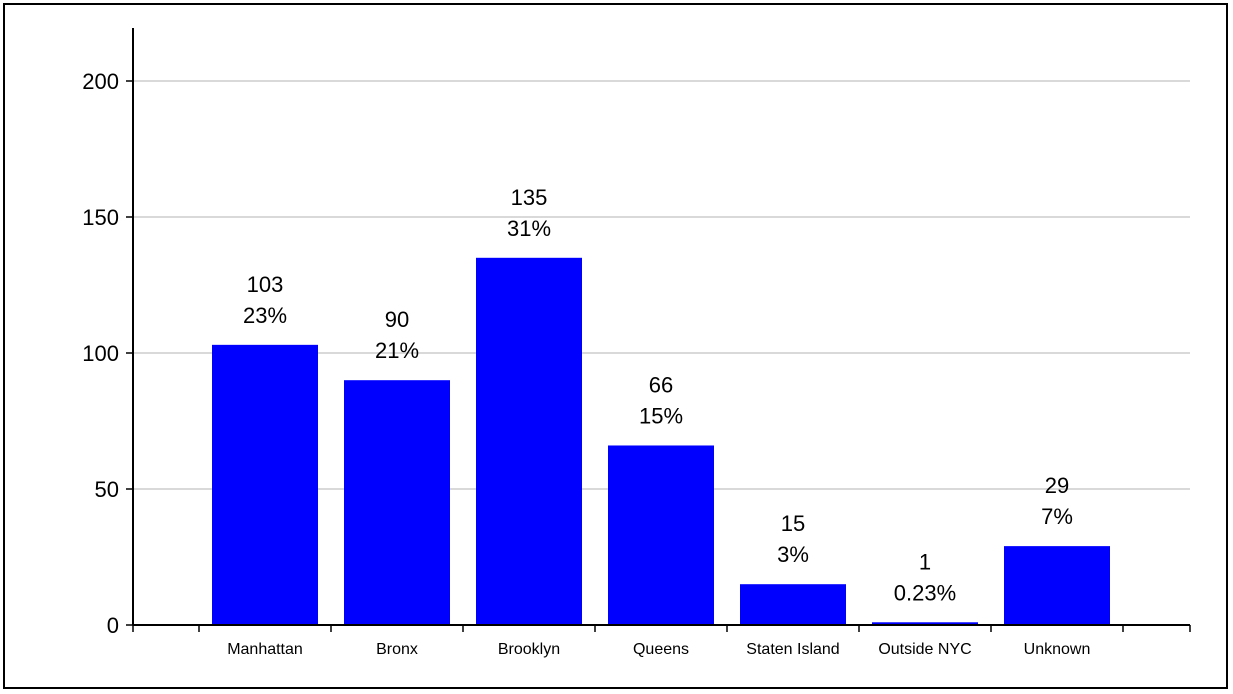  What do you see at coordinates (100, 81) in the screenshot?
I see `y-tick-label: 200` at bounding box center [100, 81].